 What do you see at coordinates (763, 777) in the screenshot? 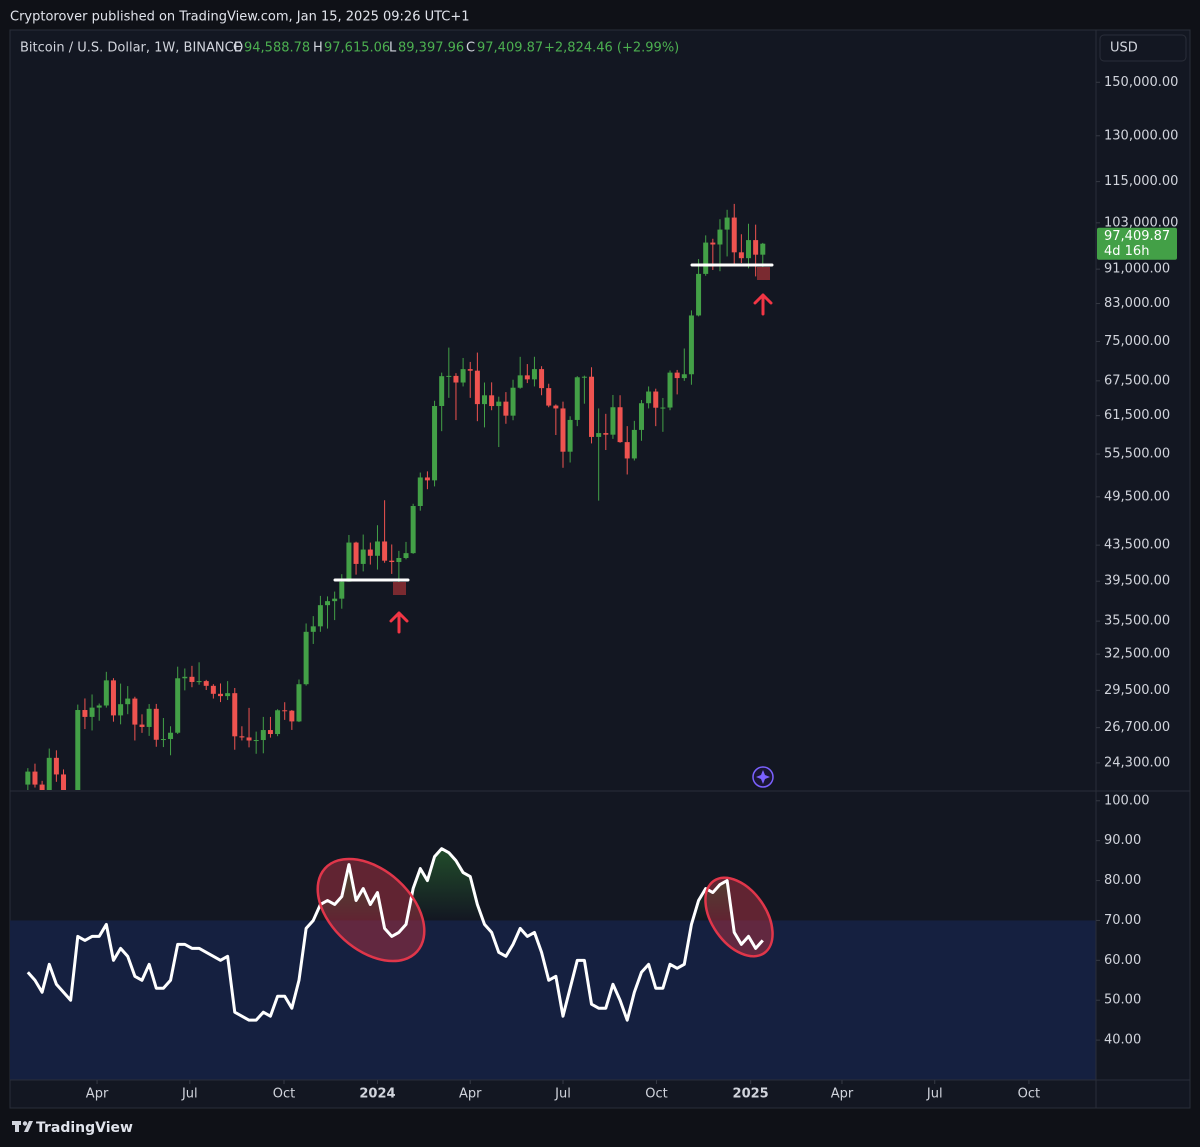
I see `ai-icon-star` at bounding box center [763, 777].